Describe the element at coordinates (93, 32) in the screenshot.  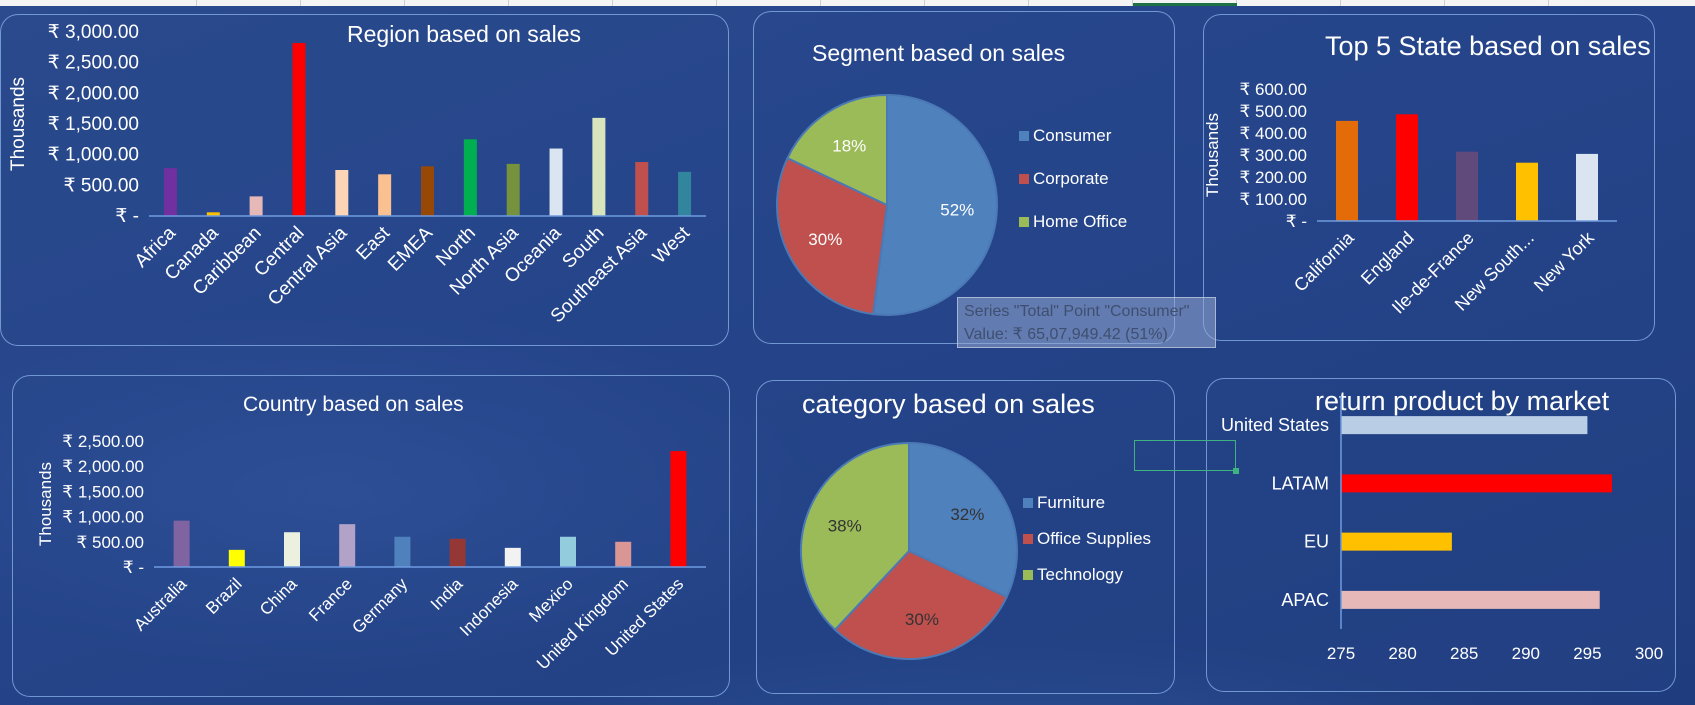
I see `y-tick-label: ₹ 3,000.00` at that location.